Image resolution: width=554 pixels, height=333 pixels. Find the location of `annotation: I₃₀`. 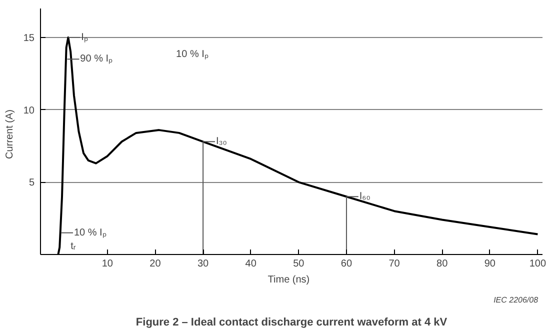

annotation: I₃₀ is located at coordinates (221, 142).